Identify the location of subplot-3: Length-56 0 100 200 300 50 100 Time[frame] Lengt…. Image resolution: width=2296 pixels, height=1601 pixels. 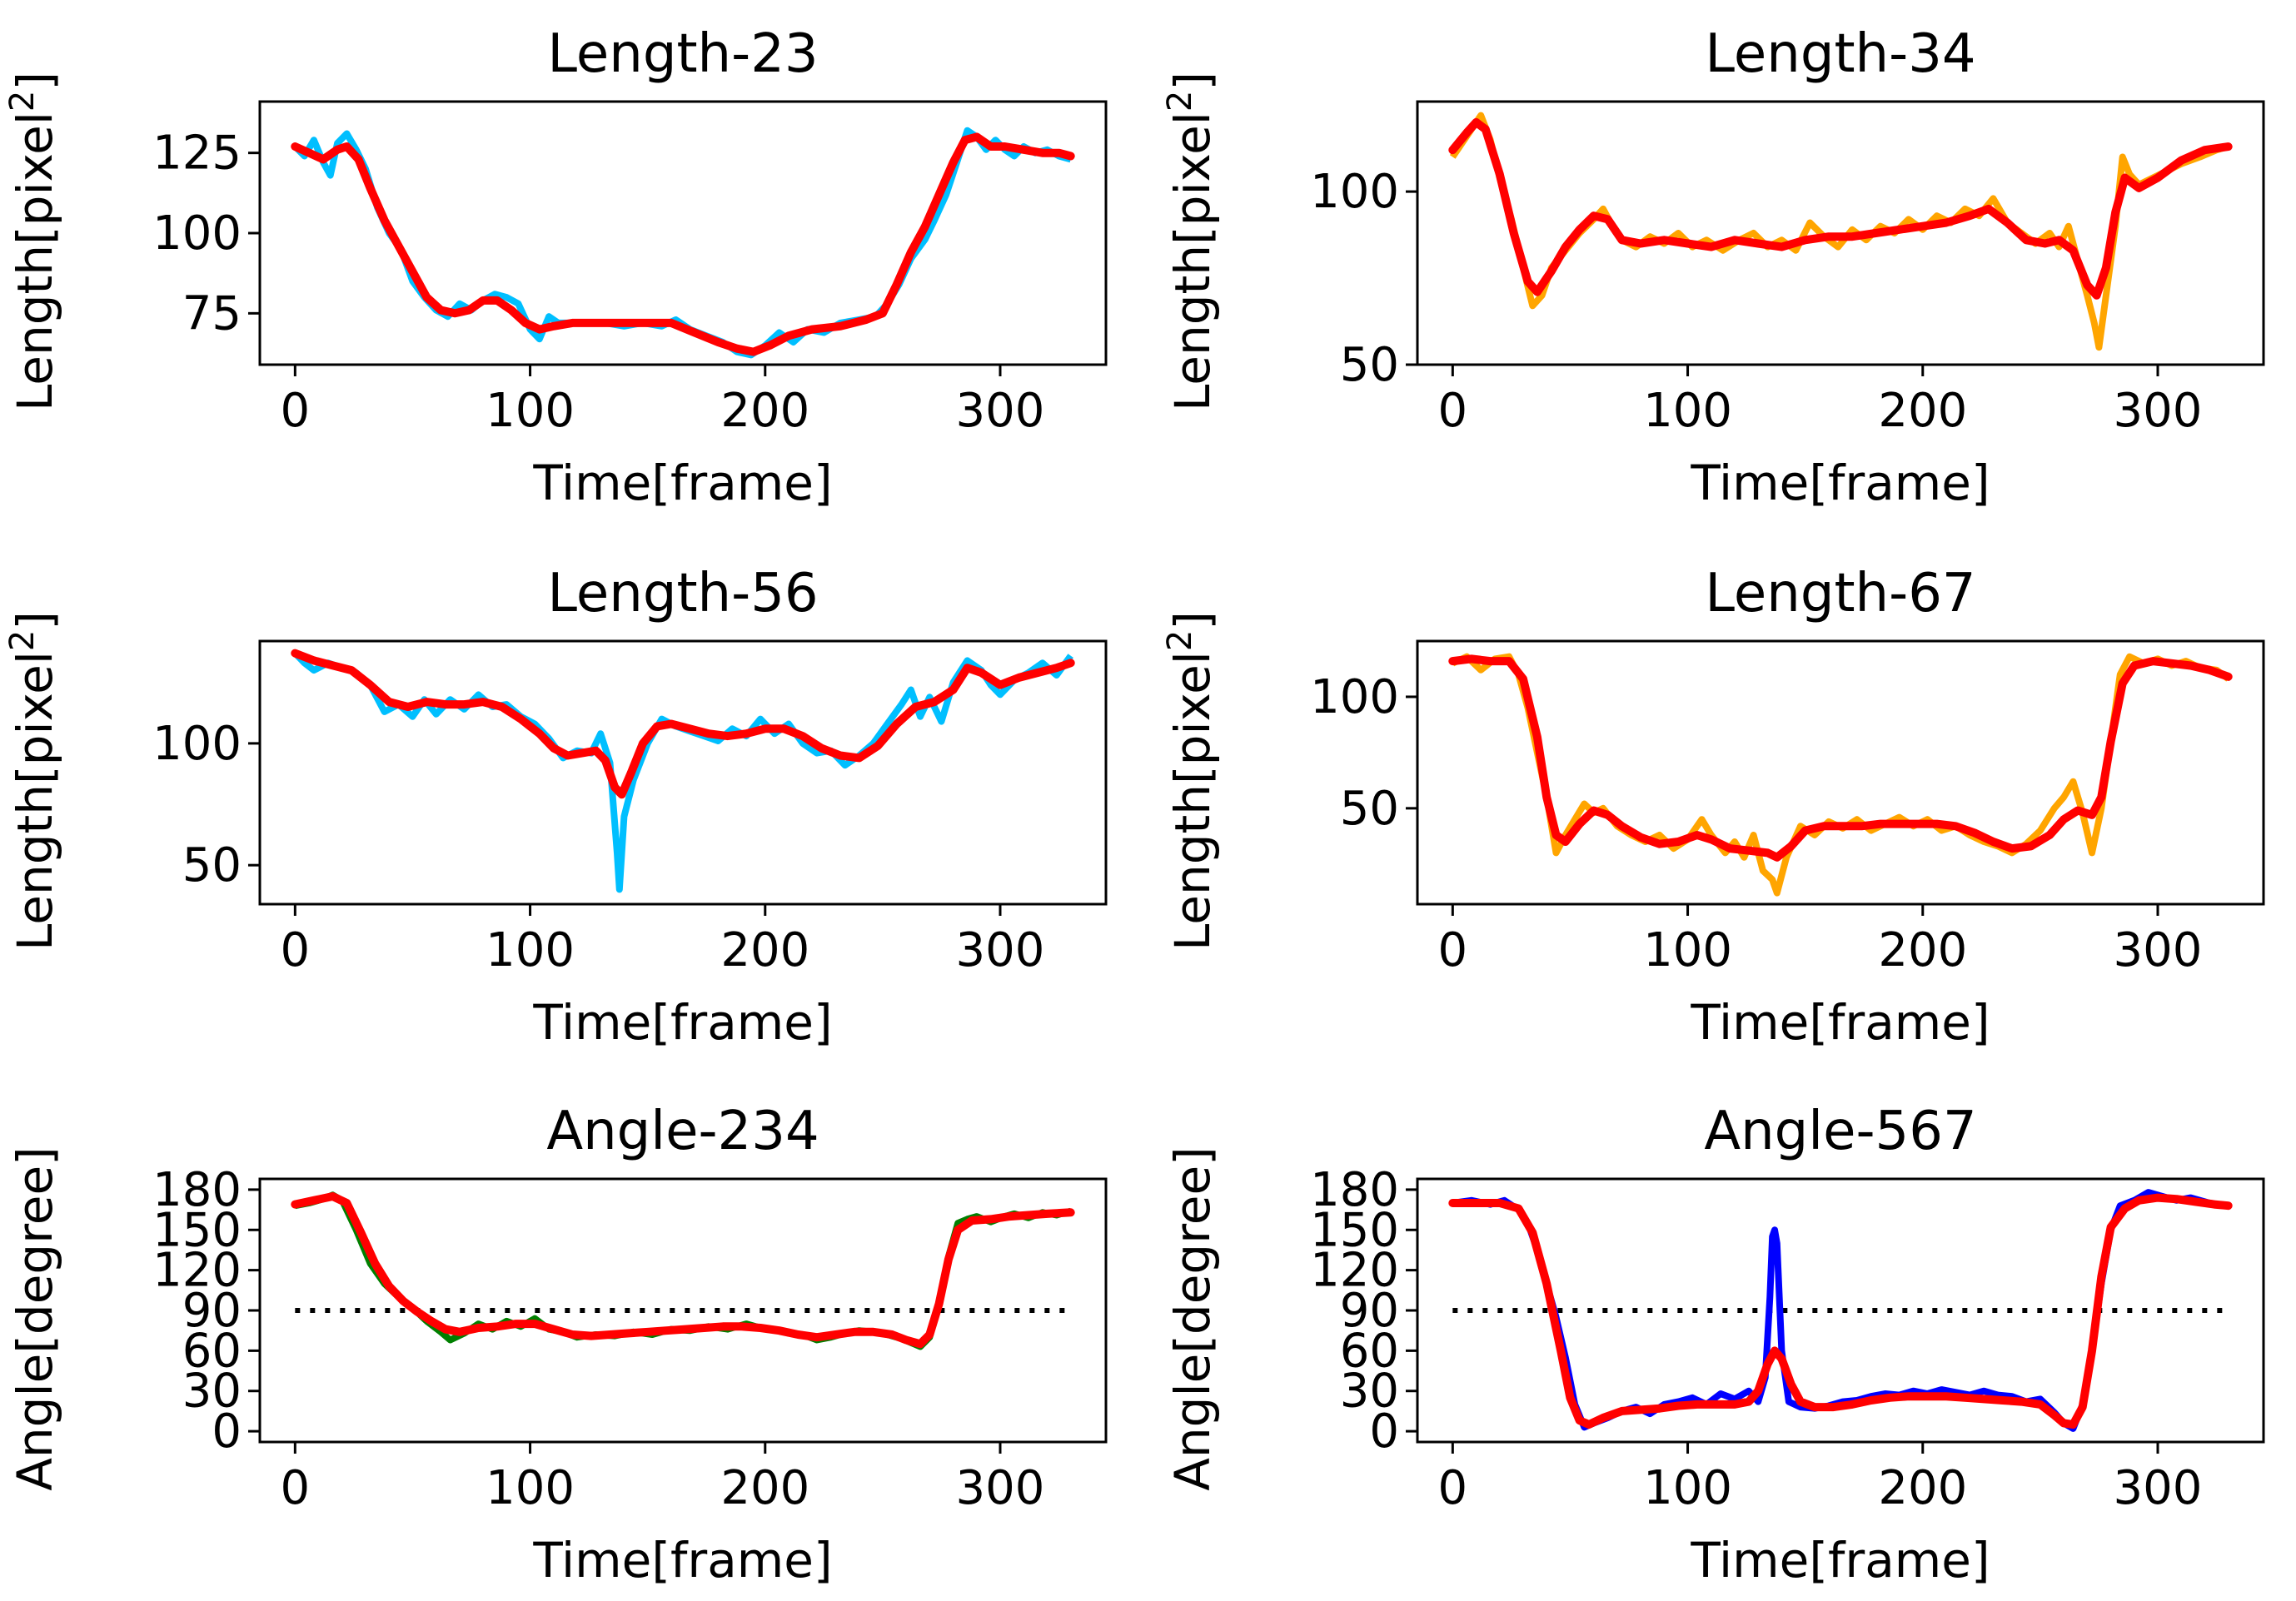
(556, 807).